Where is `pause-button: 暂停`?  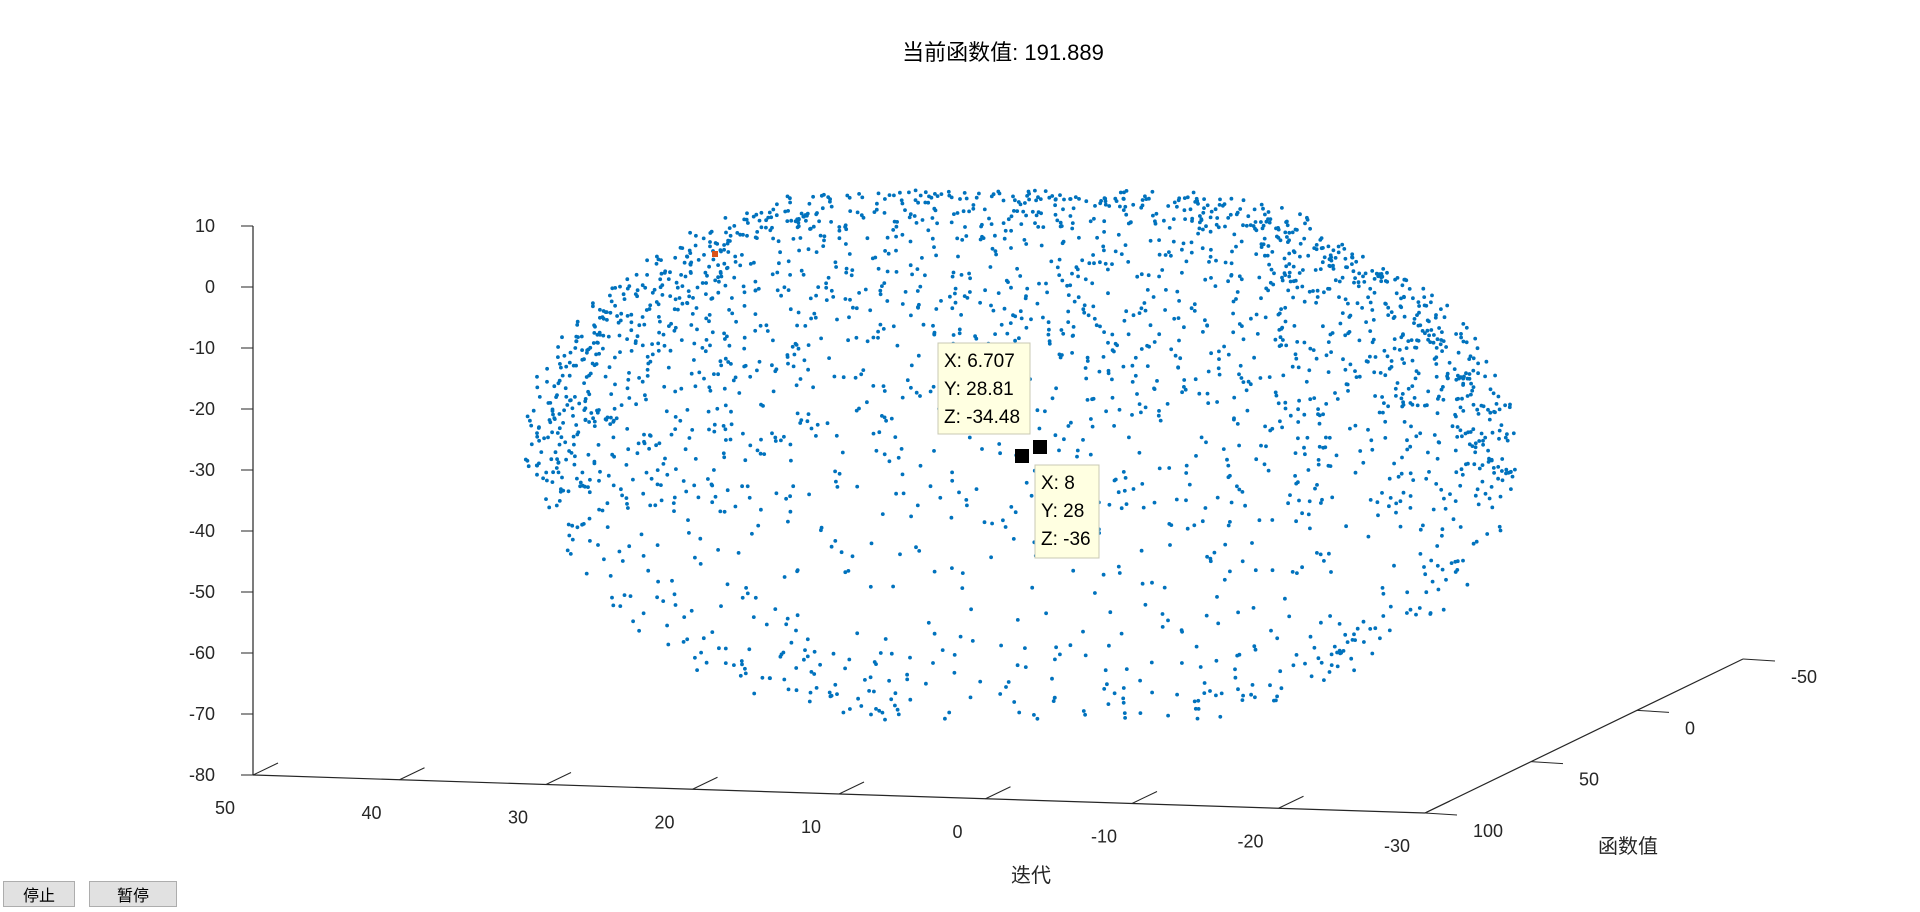
pause-button: 暂停 is located at coordinates (133, 894).